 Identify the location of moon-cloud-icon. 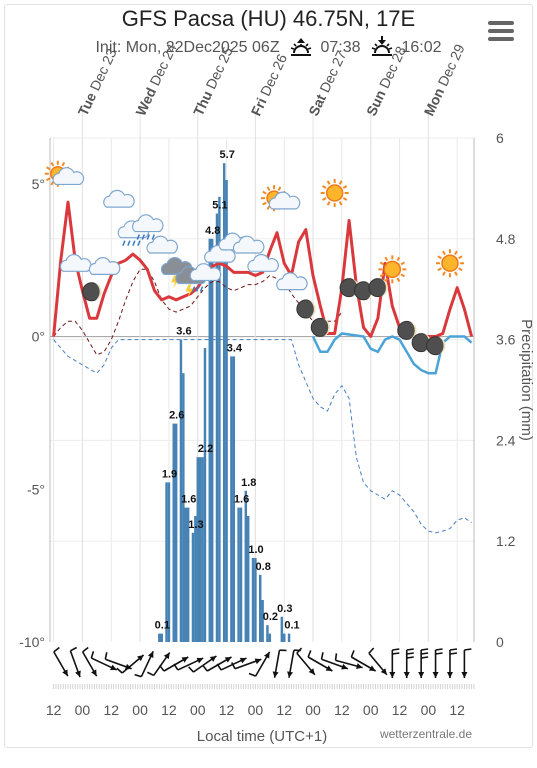
(92, 292).